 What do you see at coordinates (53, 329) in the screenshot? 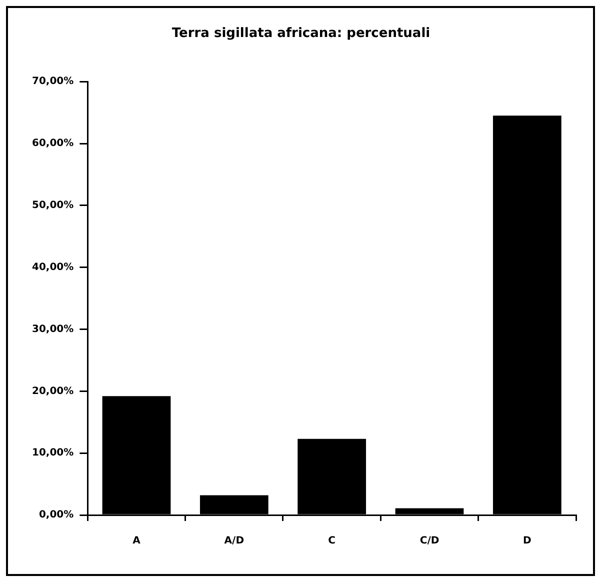
I see `y-tick-label: 30,00%` at bounding box center [53, 329].